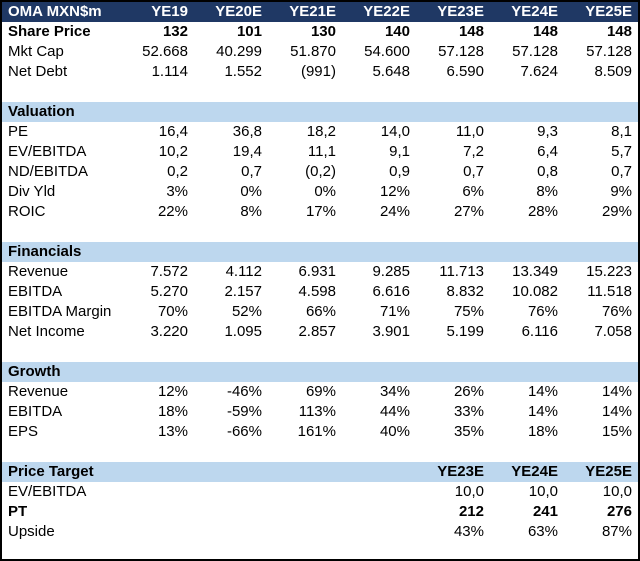 This screenshot has height=561, width=640. I want to click on cell: 54.600, so click(387, 51).